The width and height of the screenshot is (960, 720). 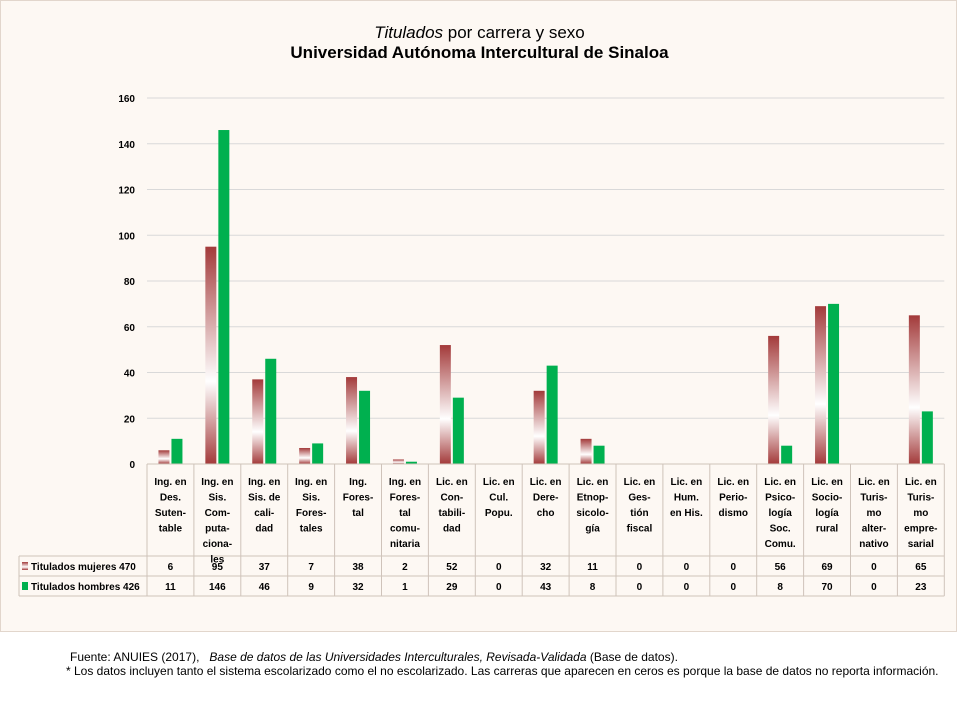 I want to click on source-suffix: (Base de datos)., so click(x=632, y=657).